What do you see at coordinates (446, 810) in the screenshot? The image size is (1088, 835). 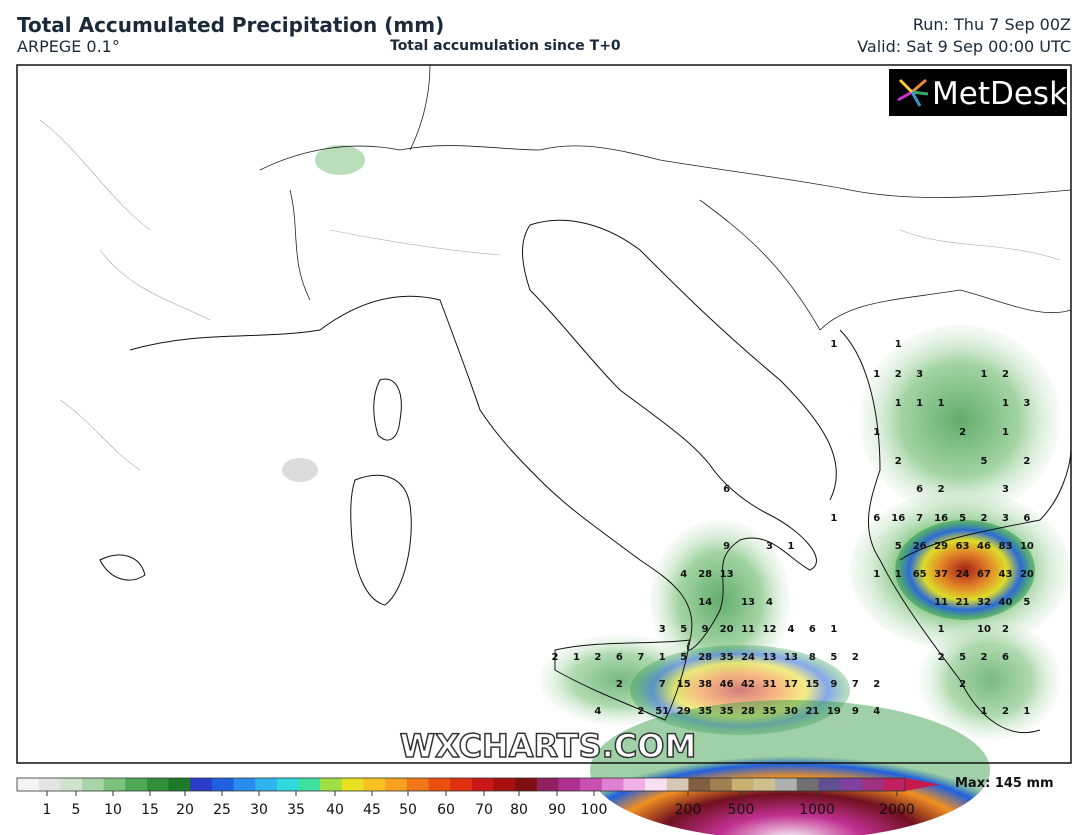 I see `colorbar-tick-label: 60` at bounding box center [446, 810].